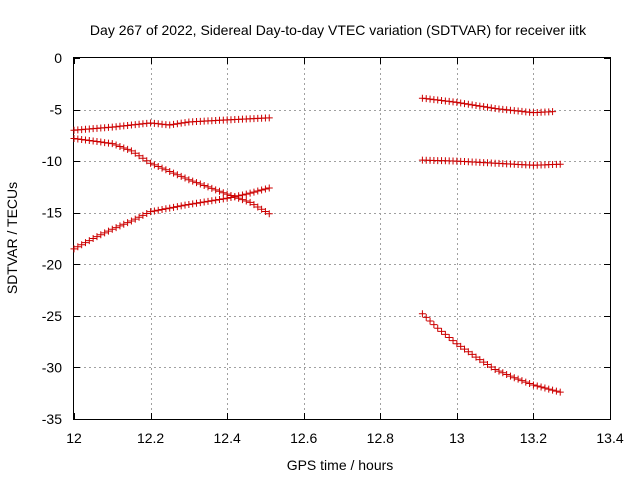 The image size is (640, 480). I want to click on x-tick-label: 12.2, so click(150, 438).